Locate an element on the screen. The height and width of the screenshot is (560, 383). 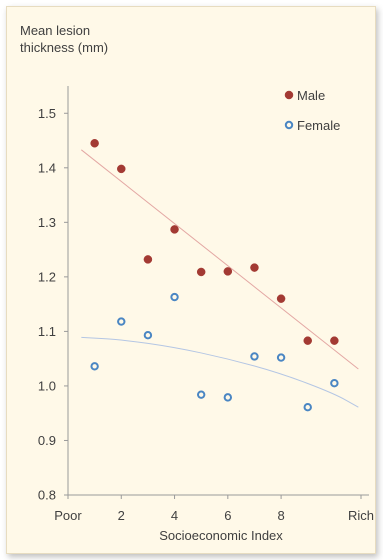
x-tick-label-3: 6 is located at coordinates (227, 515).